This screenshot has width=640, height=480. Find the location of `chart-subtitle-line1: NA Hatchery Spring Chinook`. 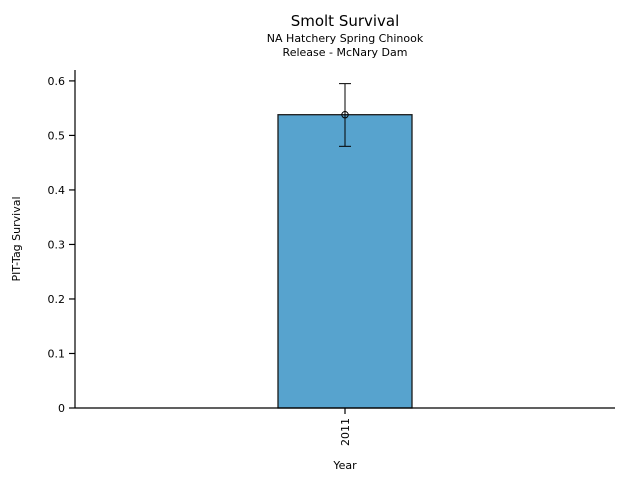

chart-subtitle-line1: NA Hatchery Spring Chinook is located at coordinates (345, 38).